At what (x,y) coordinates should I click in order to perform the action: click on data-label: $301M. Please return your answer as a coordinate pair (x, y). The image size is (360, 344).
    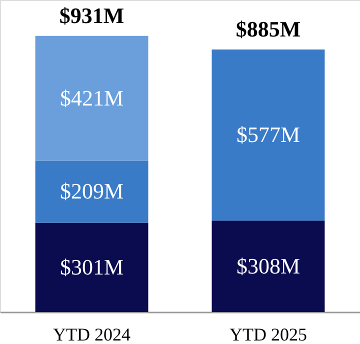
    Looking at the image, I should click on (92, 267).